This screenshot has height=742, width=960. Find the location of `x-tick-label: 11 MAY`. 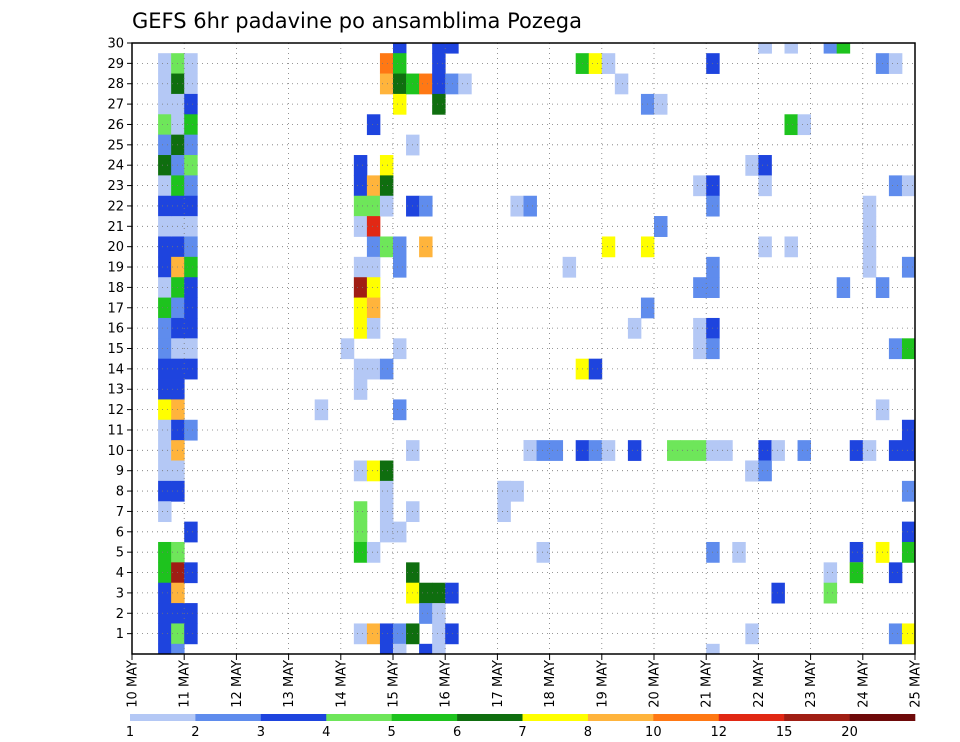

x-tick-label: 11 MAY is located at coordinates (185, 684).